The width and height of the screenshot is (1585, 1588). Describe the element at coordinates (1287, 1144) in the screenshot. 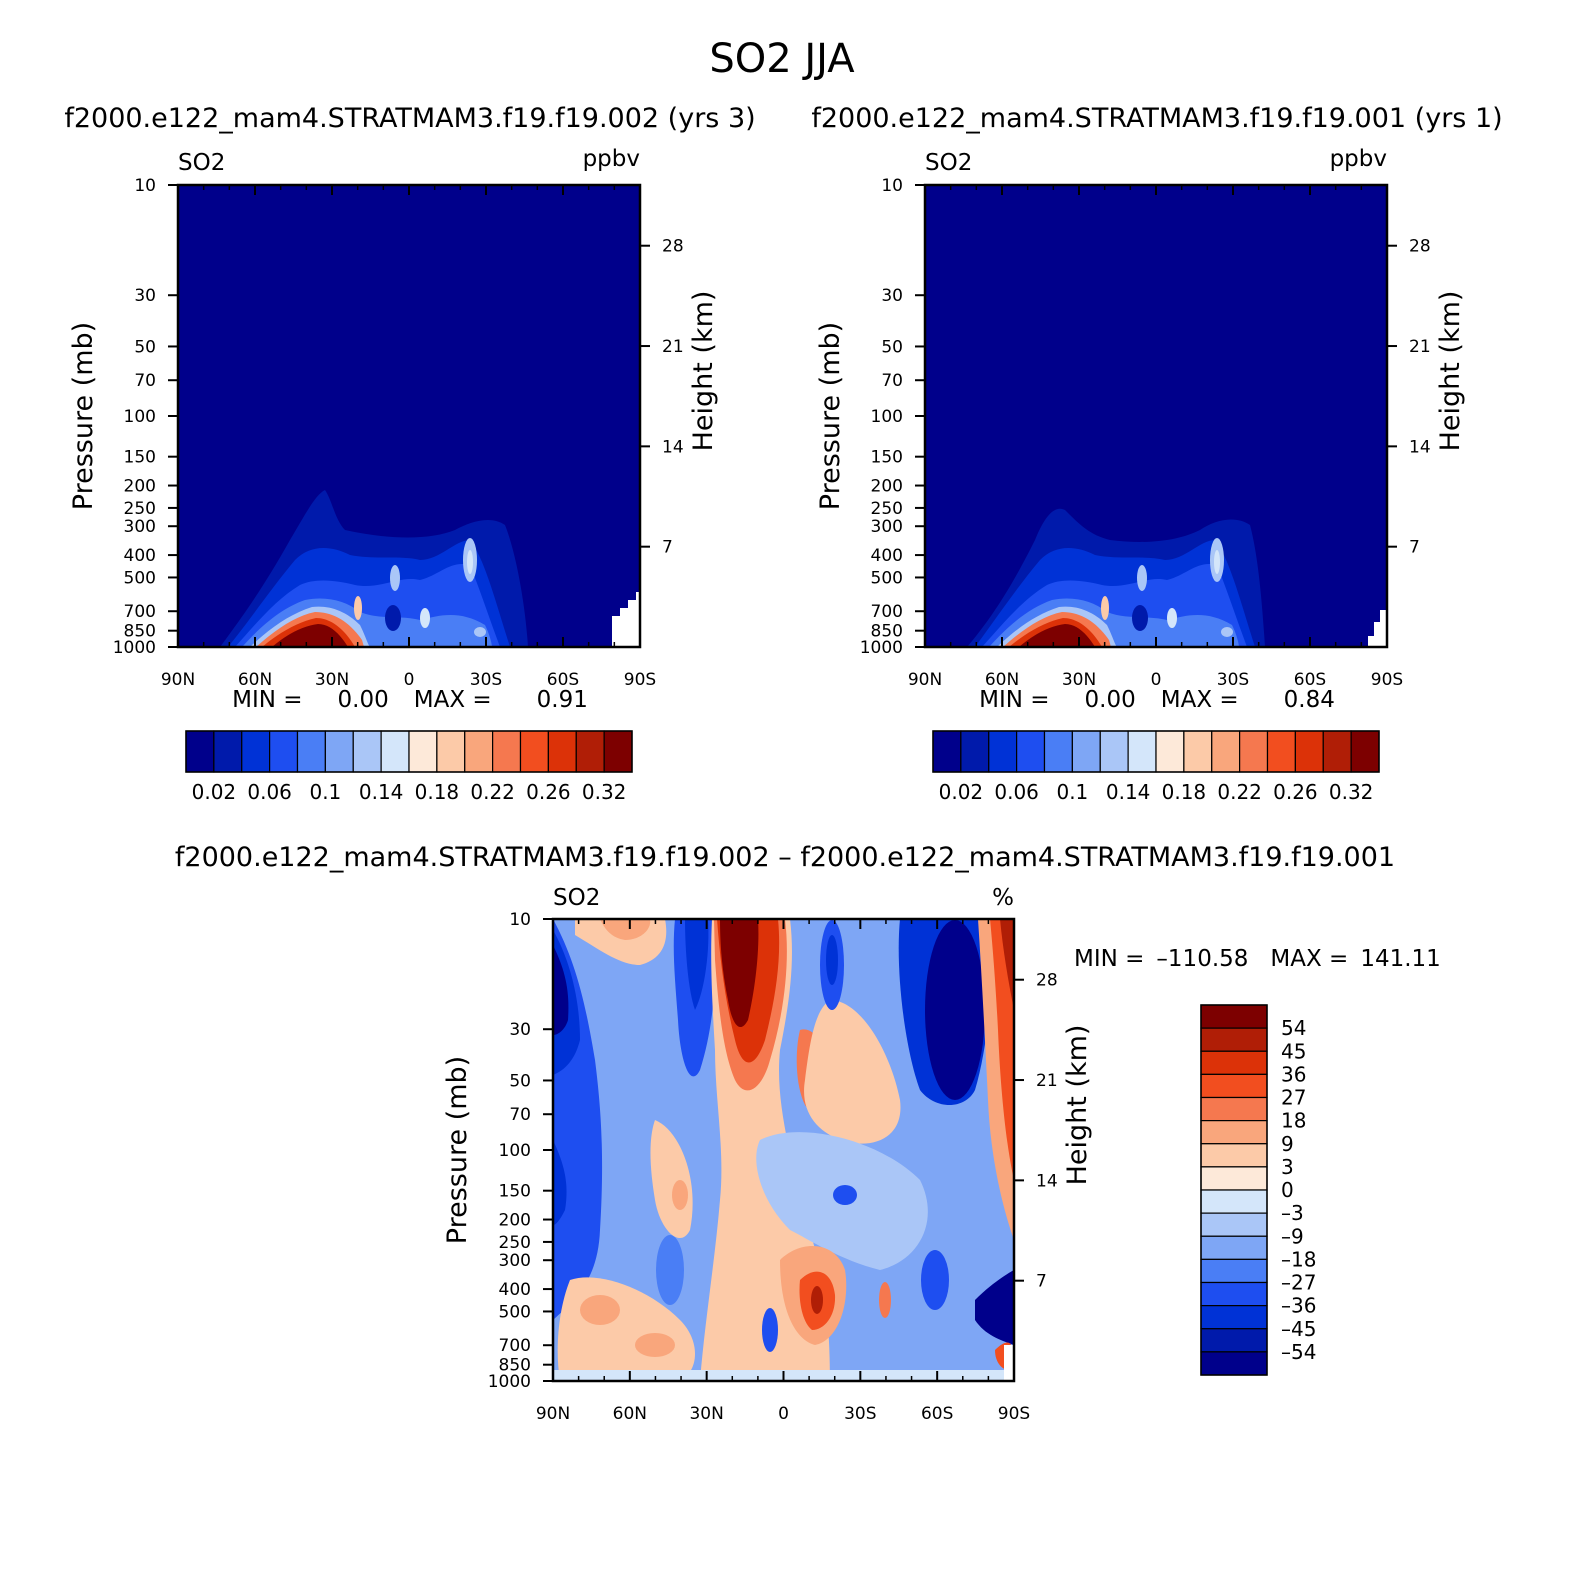

I see `panel-difference-colorbar-label: 9` at that location.